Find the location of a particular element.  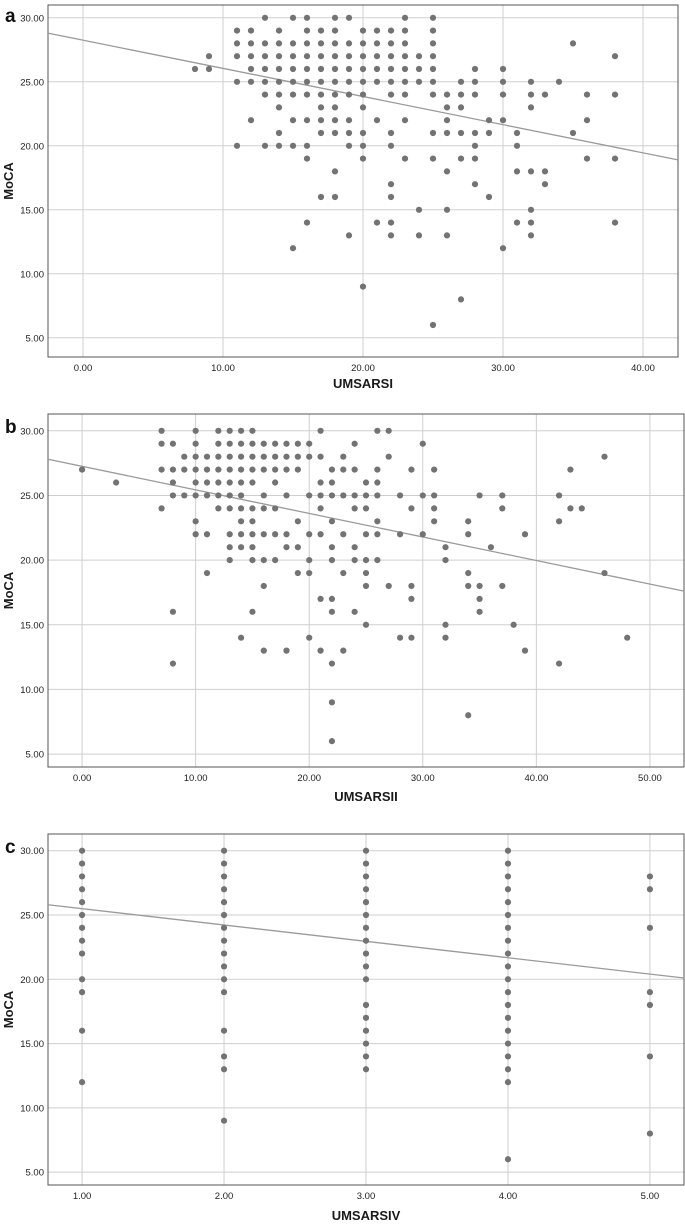

x-tick-label: 5.00 is located at coordinates (650, 1196).